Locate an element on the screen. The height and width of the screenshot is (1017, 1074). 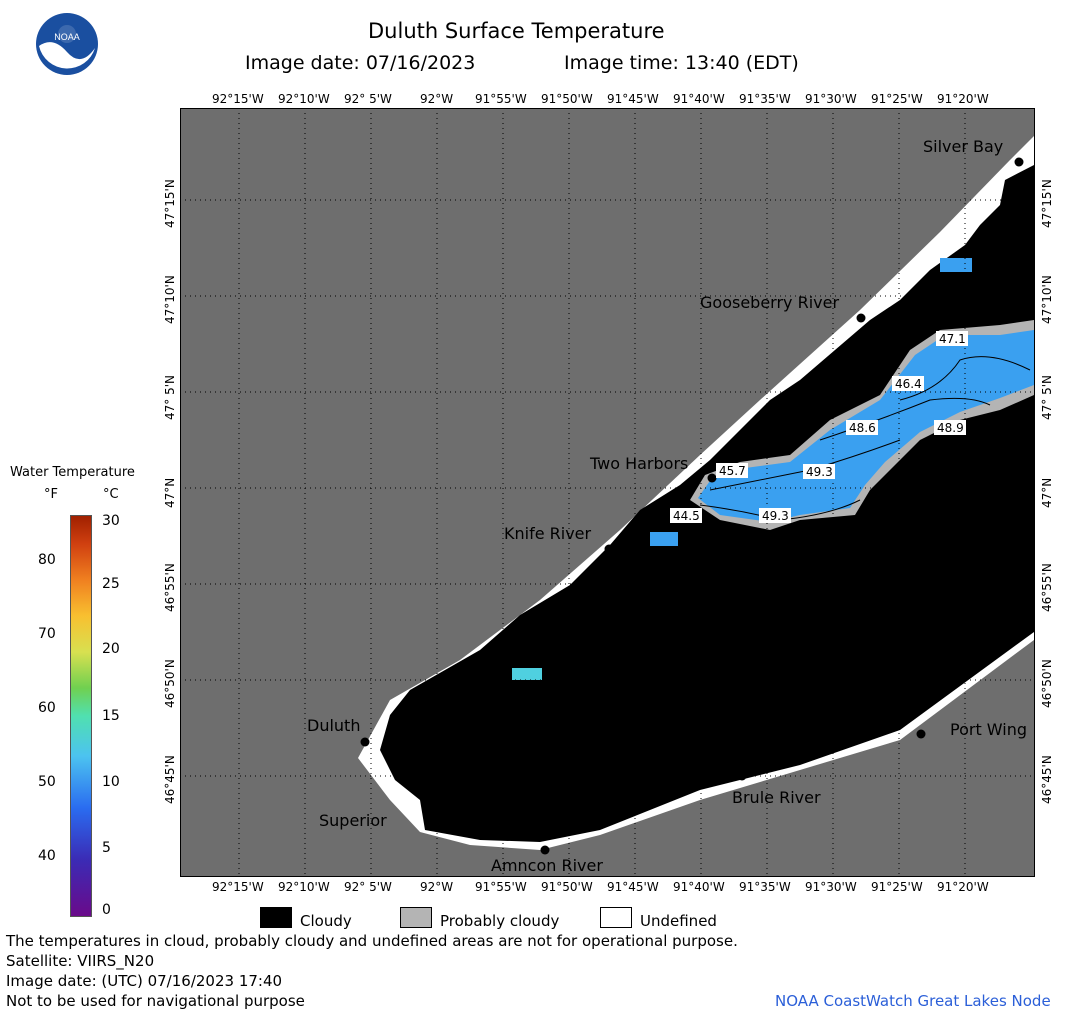
legend-c-tick: 20 is located at coordinates (111, 649).